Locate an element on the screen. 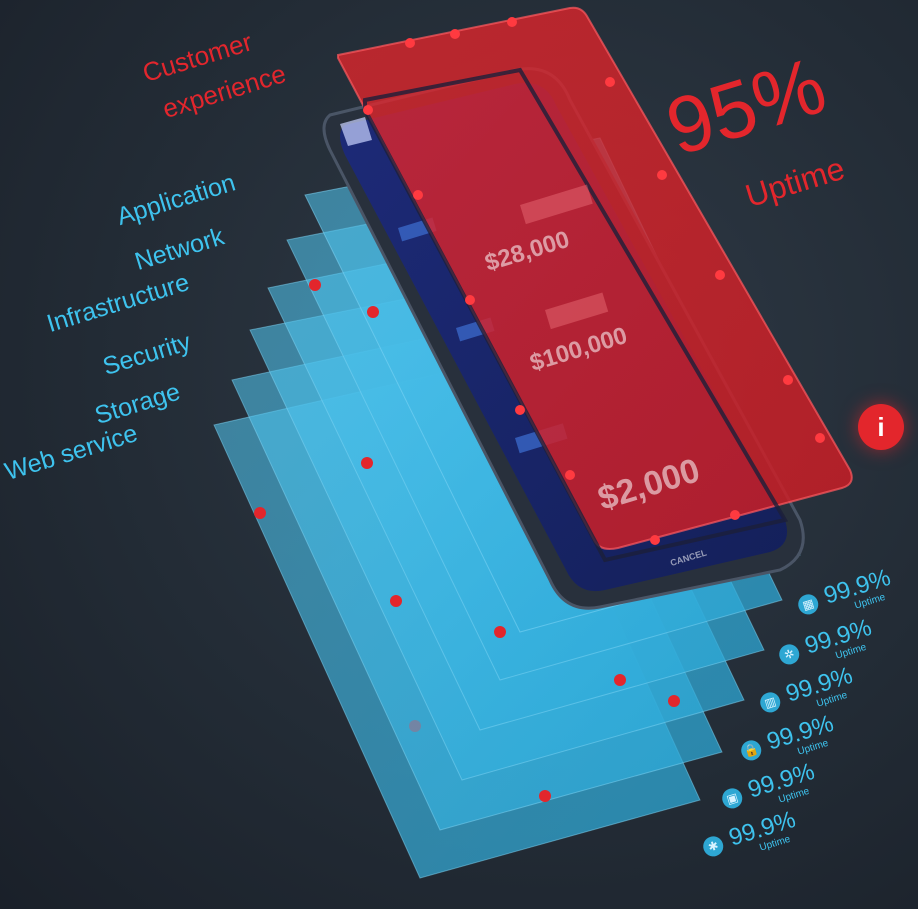 The width and height of the screenshot is (918, 909). info-icon: i is located at coordinates (881, 427).